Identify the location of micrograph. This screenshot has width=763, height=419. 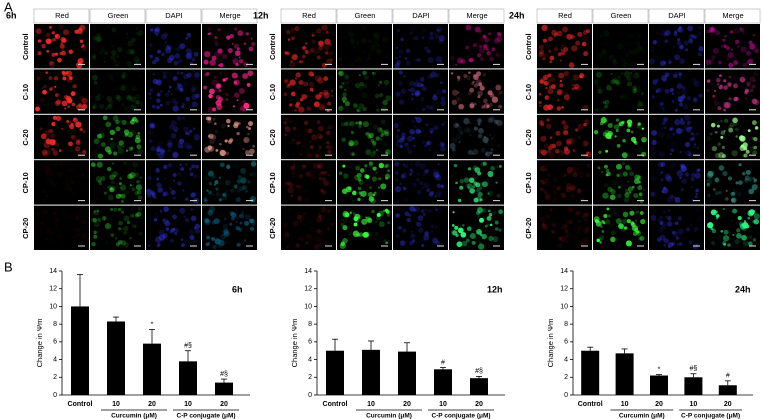
(117, 227).